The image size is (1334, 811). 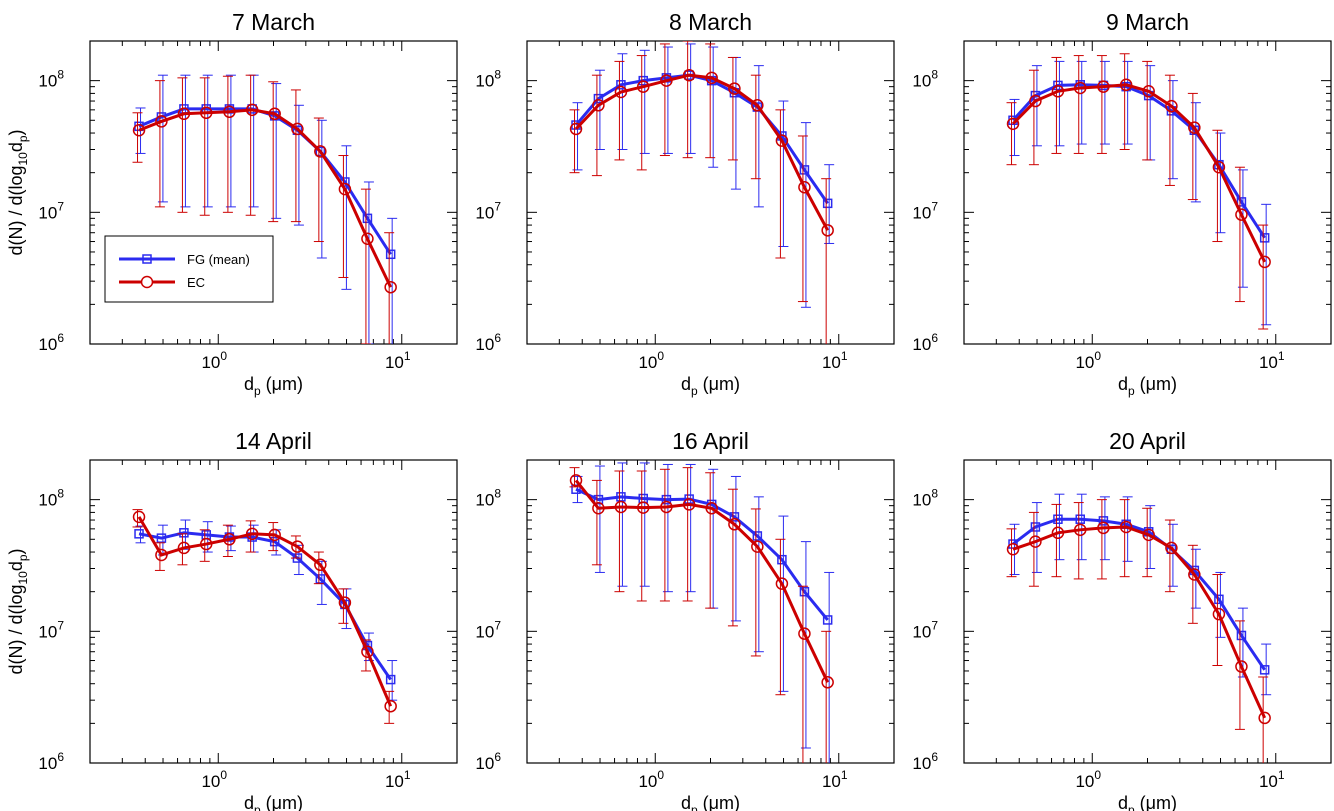 I want to click on legend-box, so click(x=189, y=269).